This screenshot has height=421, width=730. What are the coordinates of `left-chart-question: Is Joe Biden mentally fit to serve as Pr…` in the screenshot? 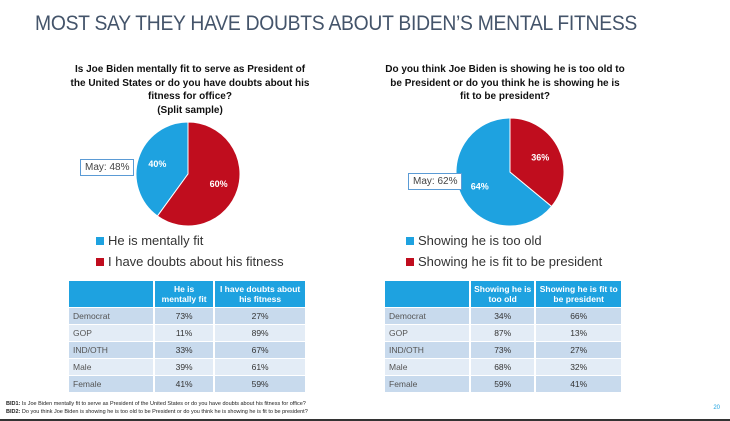 It's located at (190, 90).